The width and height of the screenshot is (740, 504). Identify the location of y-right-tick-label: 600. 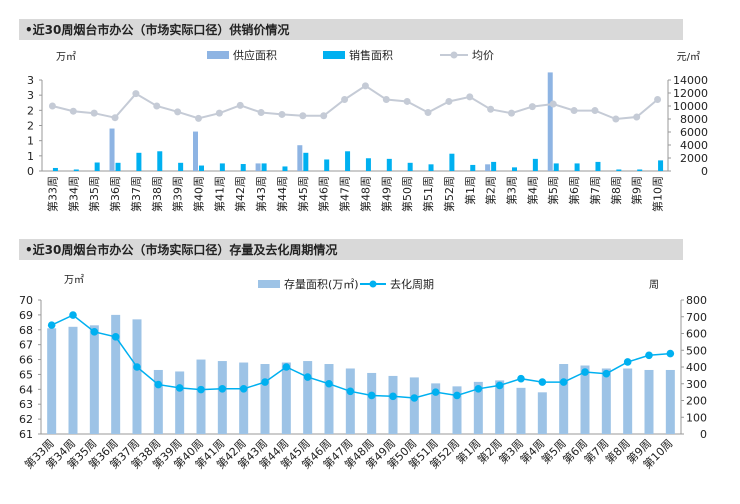
(696, 334).